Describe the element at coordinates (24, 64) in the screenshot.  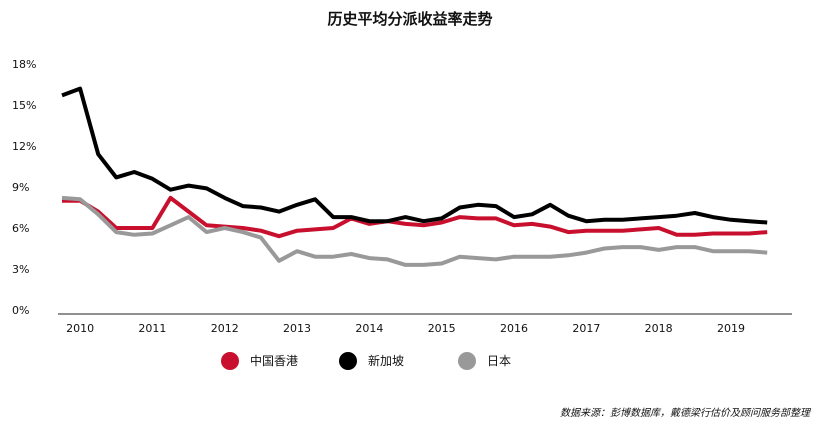
I see `y-tick-label: 18%` at that location.